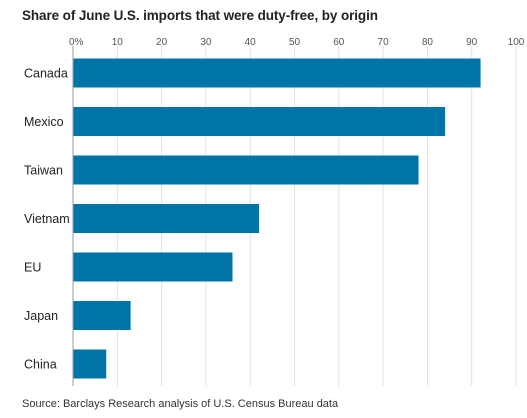  What do you see at coordinates (428, 42) in the screenshot?
I see `x-tick-label: 80` at bounding box center [428, 42].